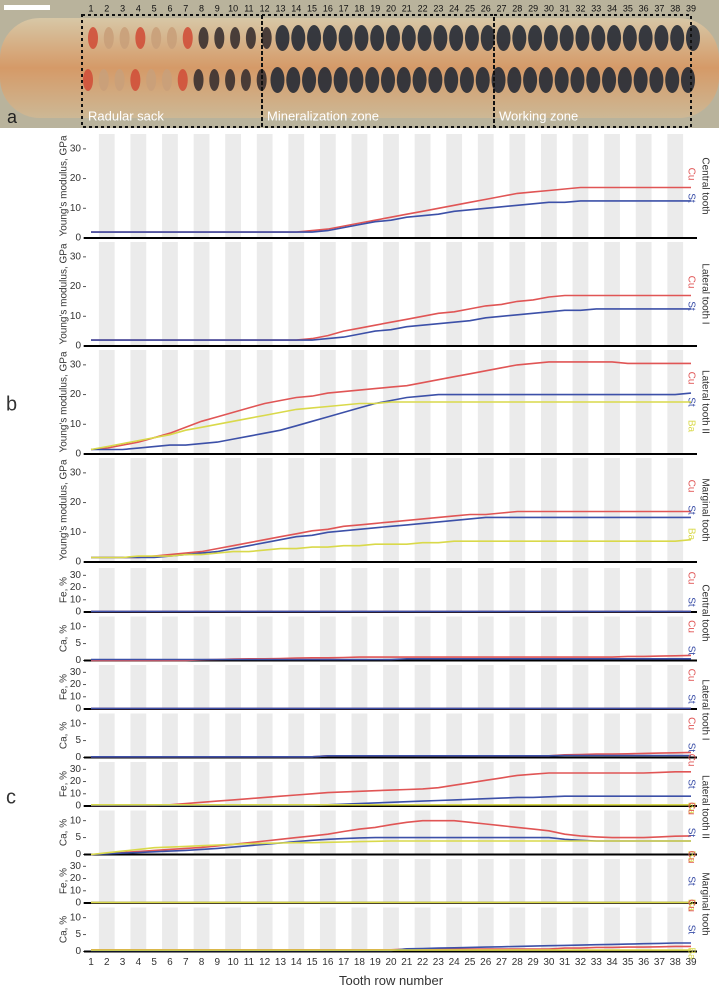  What do you see at coordinates (170, 962) in the screenshot?
I see `x-tick-label: 6` at bounding box center [170, 962].